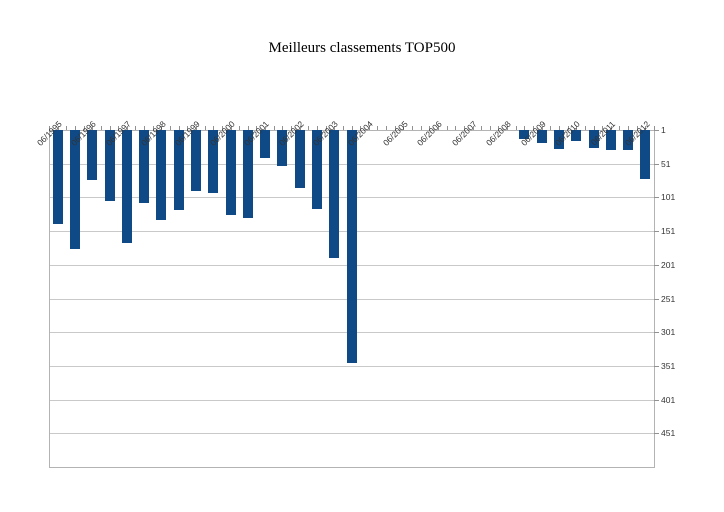 The height and width of the screenshot is (512, 724). Describe the element at coordinates (464, 133) in the screenshot. I see `x-axis-label: 06/2007` at that location.